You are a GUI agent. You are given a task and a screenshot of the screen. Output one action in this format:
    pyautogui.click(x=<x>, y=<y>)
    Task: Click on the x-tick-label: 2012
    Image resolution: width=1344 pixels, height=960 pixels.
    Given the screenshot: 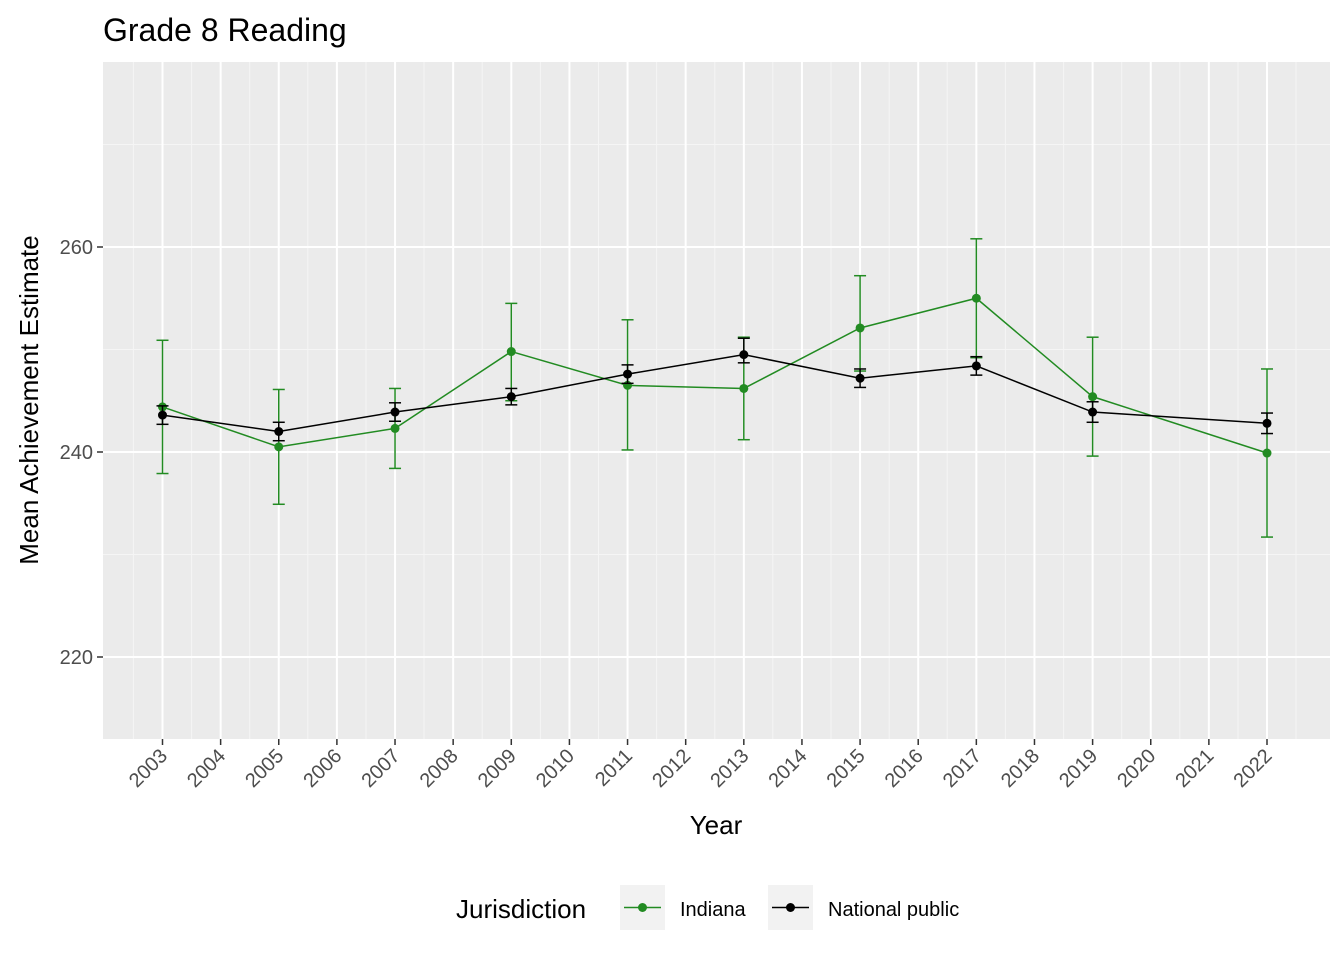 What is the action you would take?
    pyautogui.click(x=671, y=768)
    